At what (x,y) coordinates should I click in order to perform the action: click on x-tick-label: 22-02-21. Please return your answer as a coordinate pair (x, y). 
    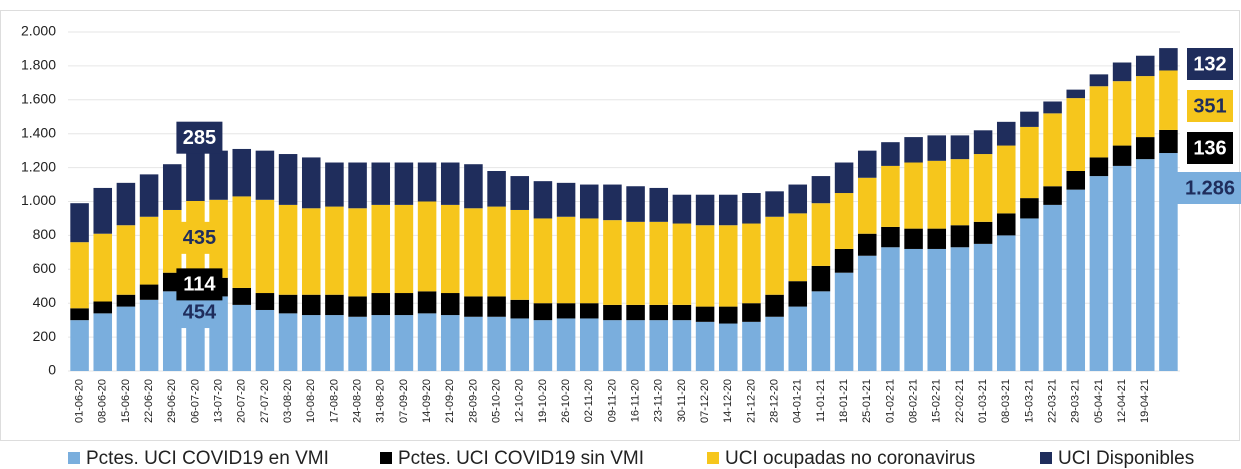
    Looking at the image, I should click on (960, 401).